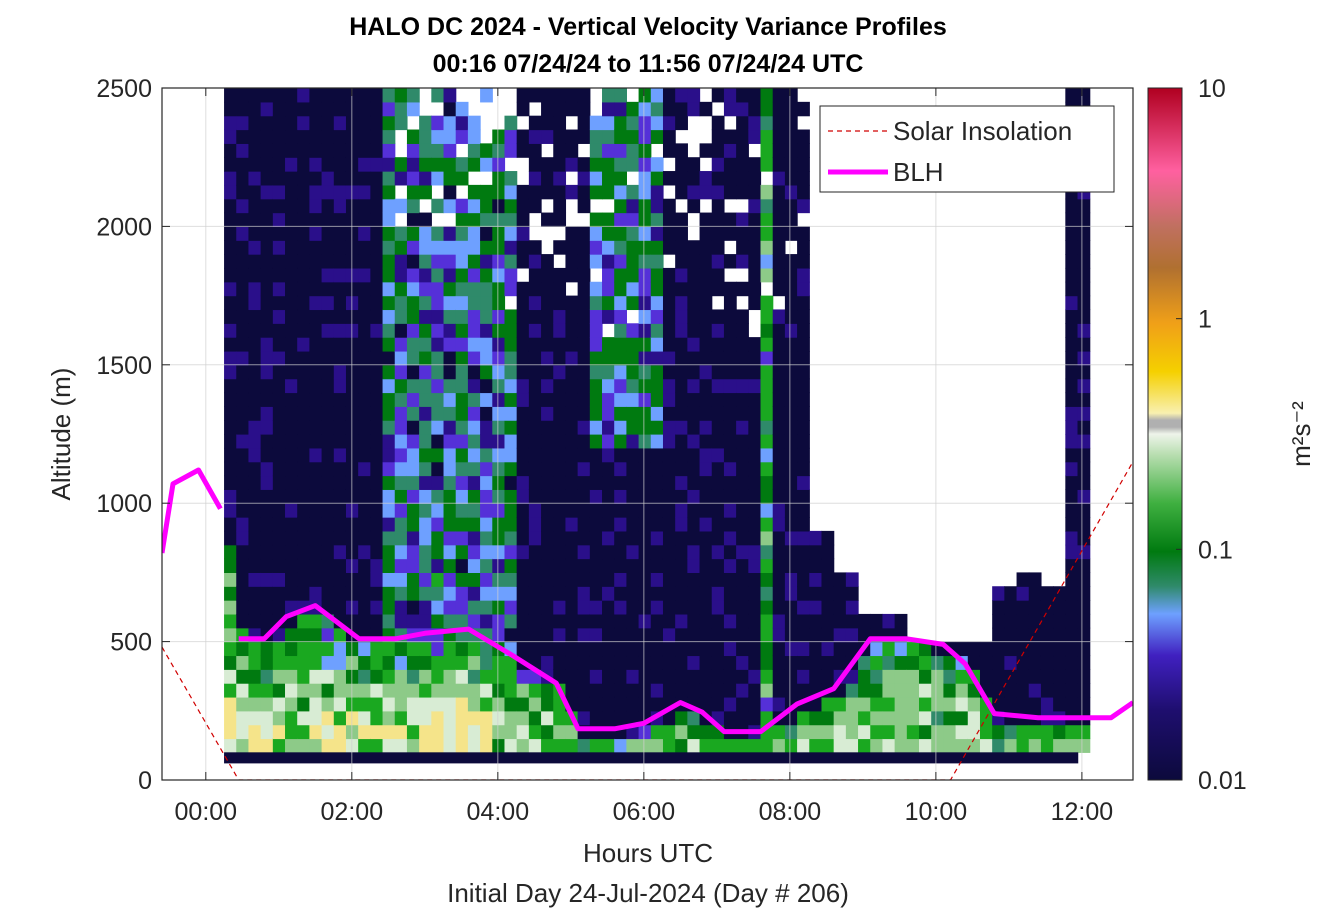  I want to click on colorbar-tick-label: 0.01, so click(1222, 781).